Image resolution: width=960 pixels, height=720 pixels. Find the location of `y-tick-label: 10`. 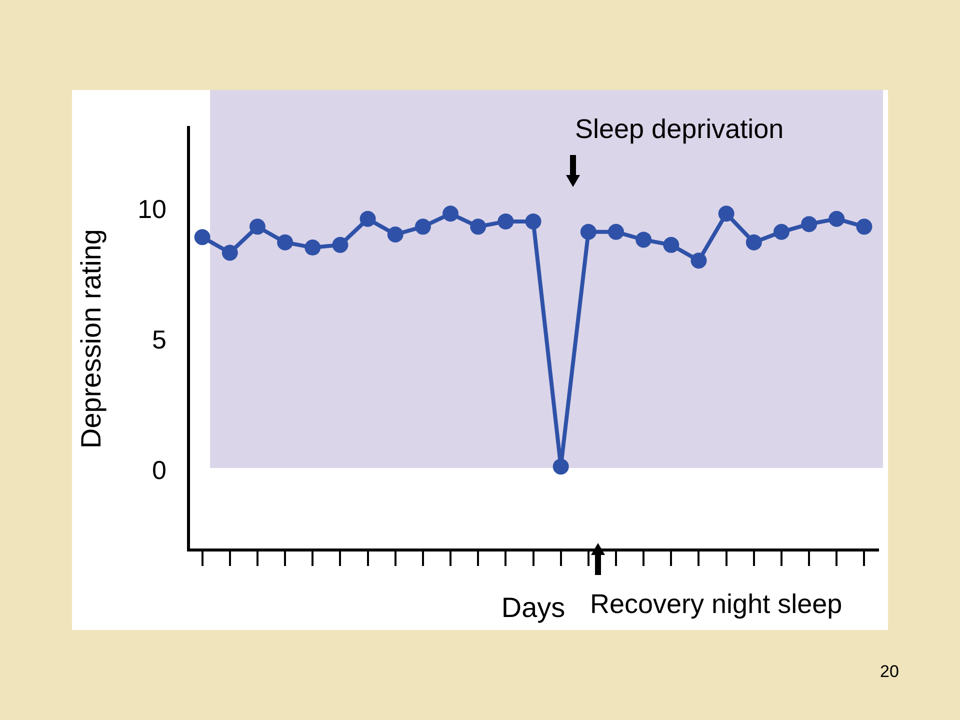

y-tick-label: 10 is located at coordinates (152, 209).